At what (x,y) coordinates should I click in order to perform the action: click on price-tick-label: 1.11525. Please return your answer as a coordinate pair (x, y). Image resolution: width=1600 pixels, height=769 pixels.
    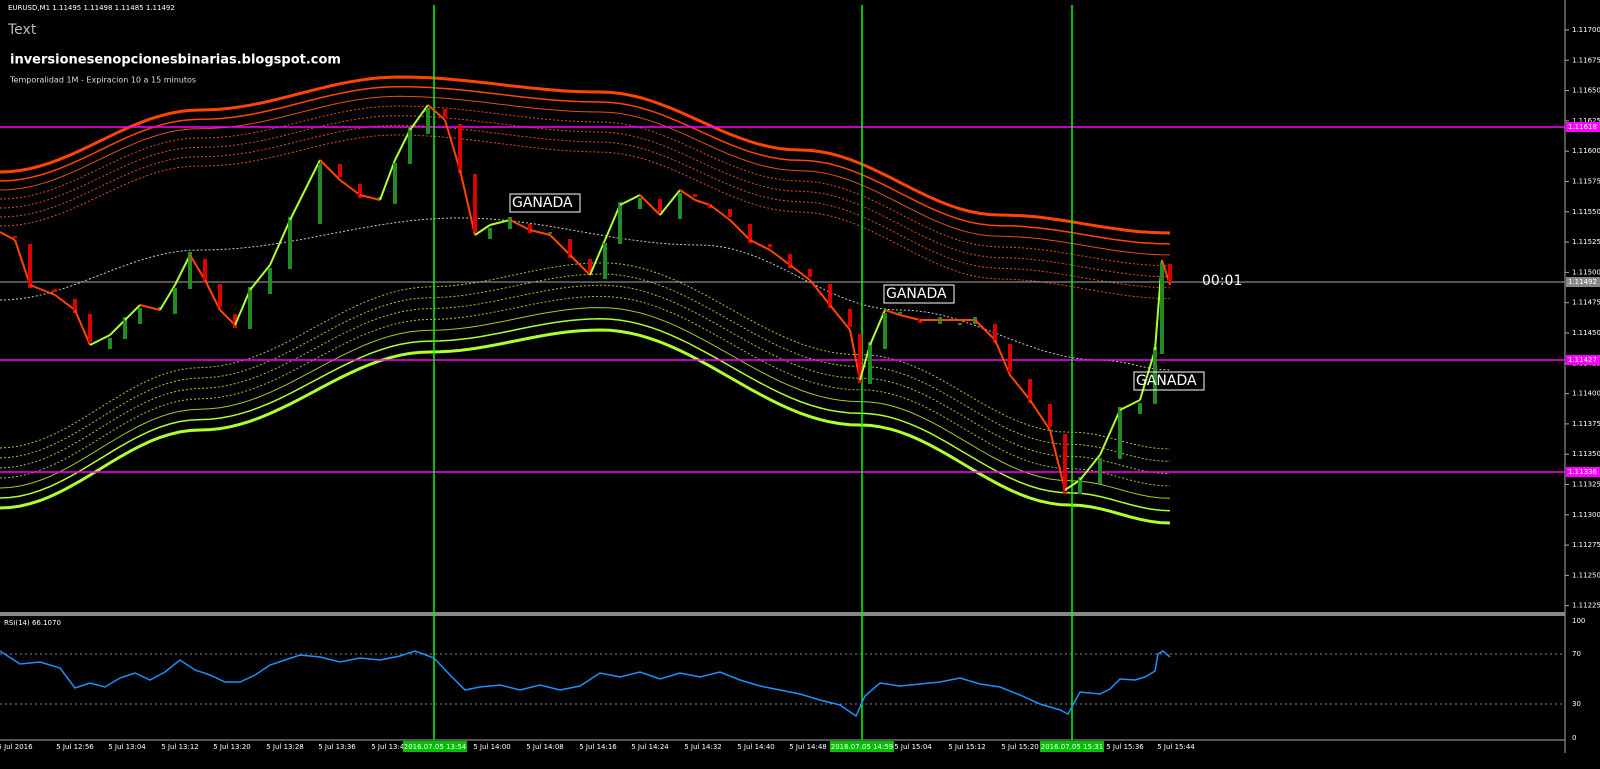
    Looking at the image, I should click on (1586, 242).